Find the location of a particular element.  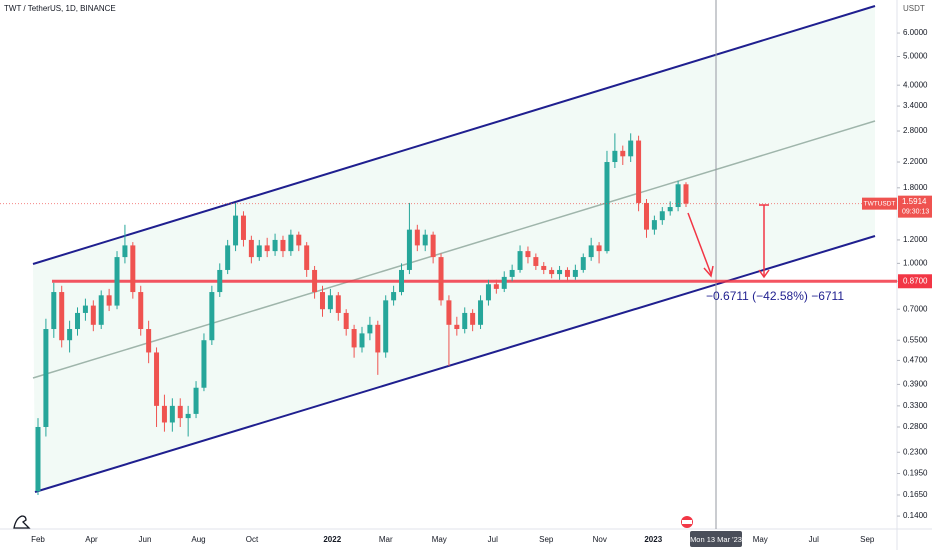

y-tick-label: 1.8000 is located at coordinates (915, 187).